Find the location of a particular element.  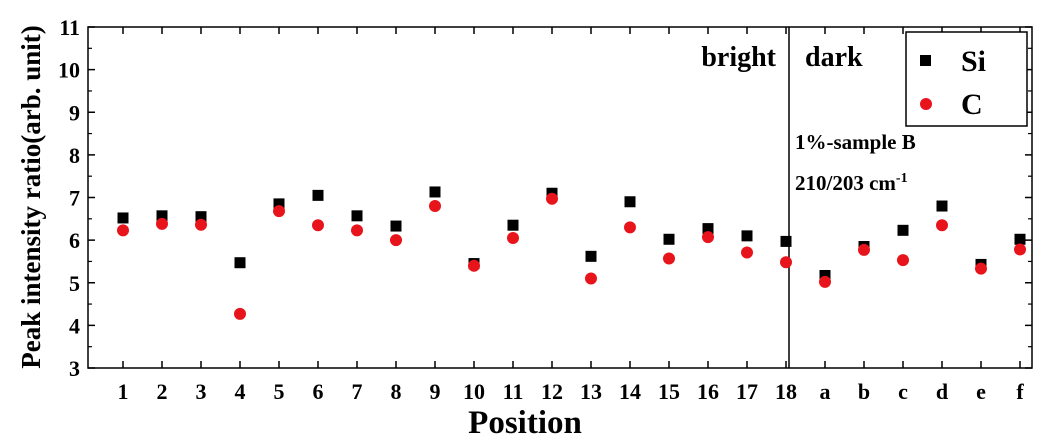

annotation-line2: 210/203 cm-1 is located at coordinates (851, 183).